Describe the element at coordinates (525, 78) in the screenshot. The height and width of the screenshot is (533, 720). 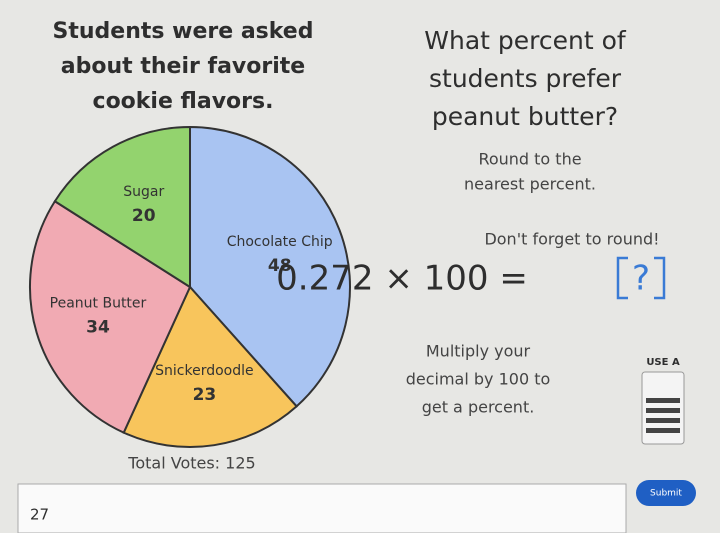
I see `question: students prefer` at that location.